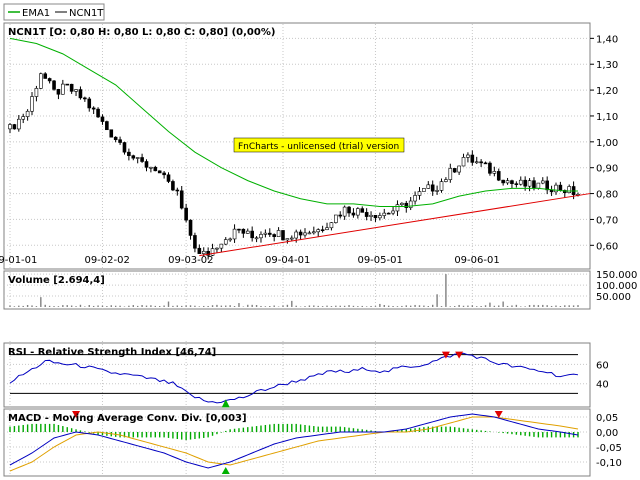 Image resolution: width=640 pixels, height=480 pixels. What do you see at coordinates (602, 365) in the screenshot?
I see `rsi-ytick-label: 60` at bounding box center [602, 365].